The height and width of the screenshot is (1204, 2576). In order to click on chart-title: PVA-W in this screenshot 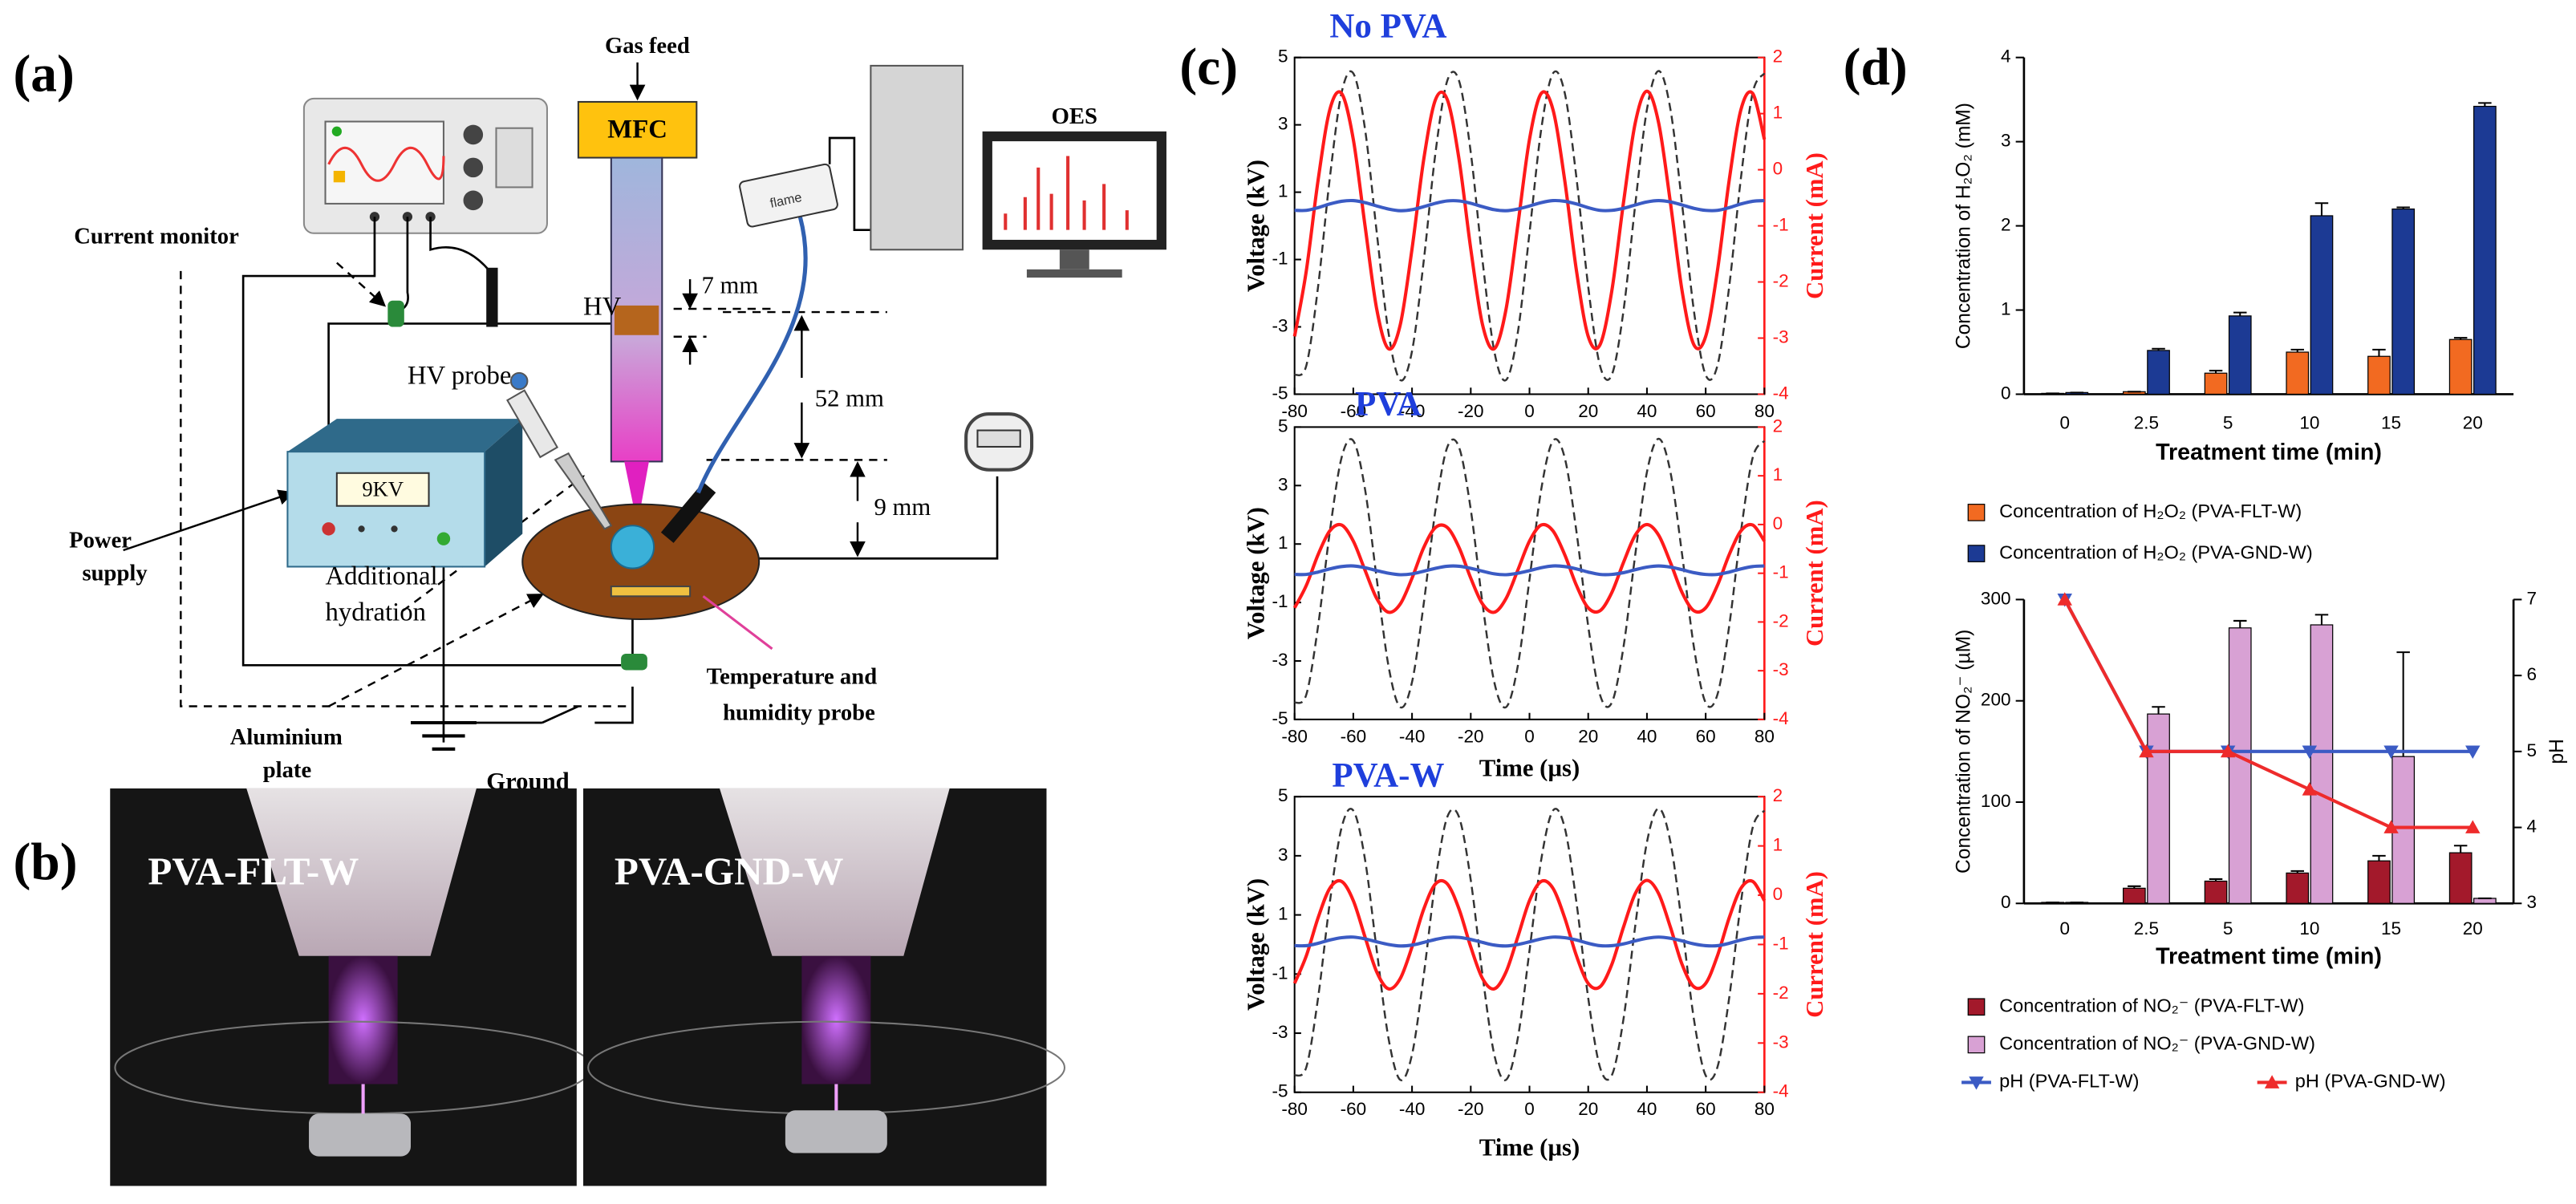, I will do `click(1388, 776)`.